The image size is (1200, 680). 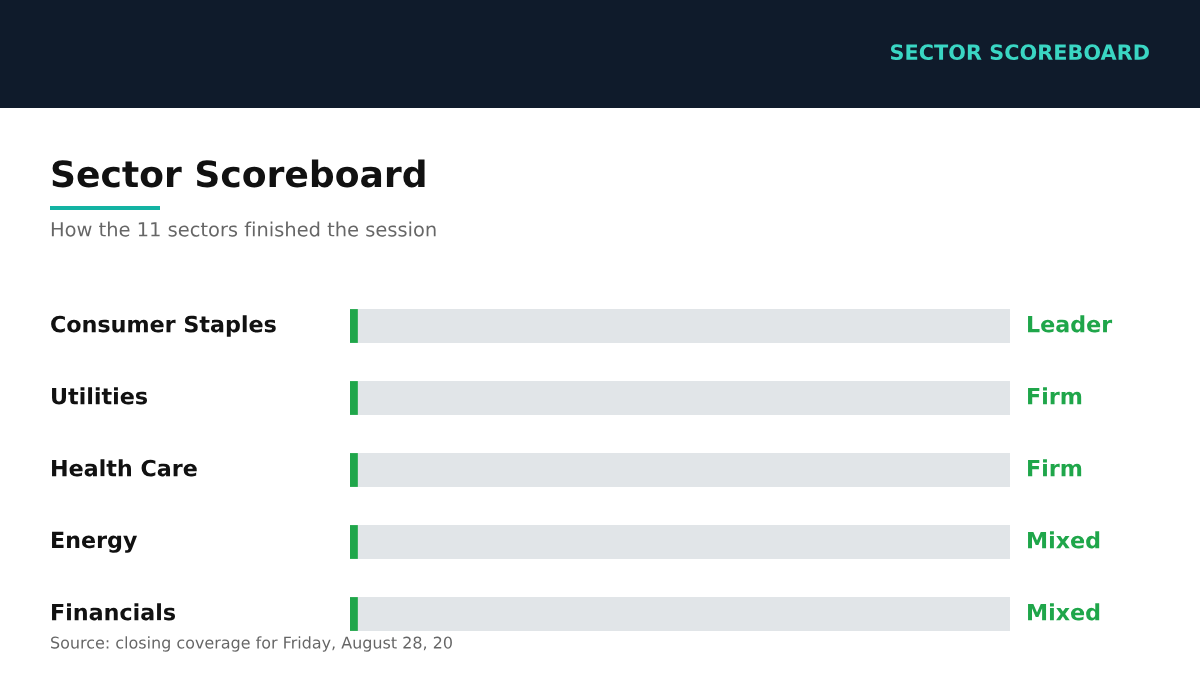 What do you see at coordinates (95, 542) in the screenshot?
I see `y-tick-label: Energy` at bounding box center [95, 542].